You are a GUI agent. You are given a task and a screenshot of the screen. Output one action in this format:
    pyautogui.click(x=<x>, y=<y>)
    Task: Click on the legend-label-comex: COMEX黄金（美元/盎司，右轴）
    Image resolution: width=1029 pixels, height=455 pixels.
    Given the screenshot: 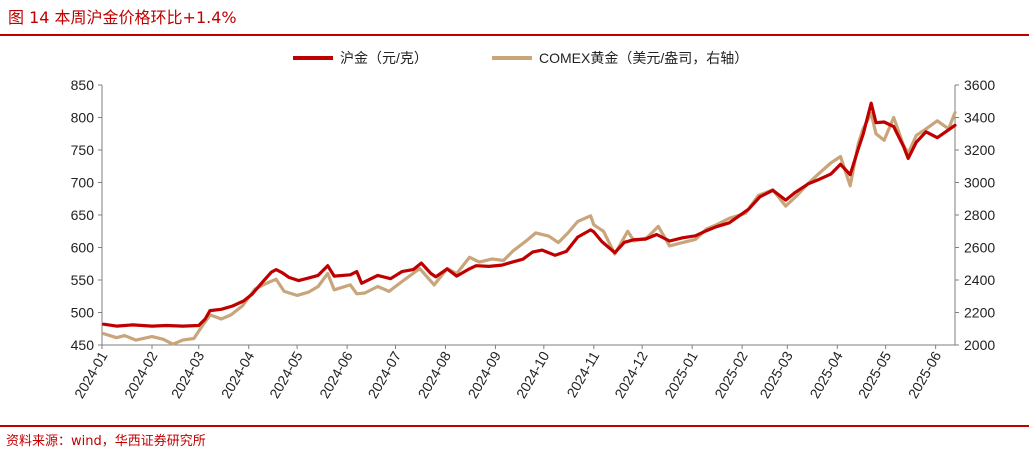 What is the action you would take?
    pyautogui.click(x=643, y=58)
    